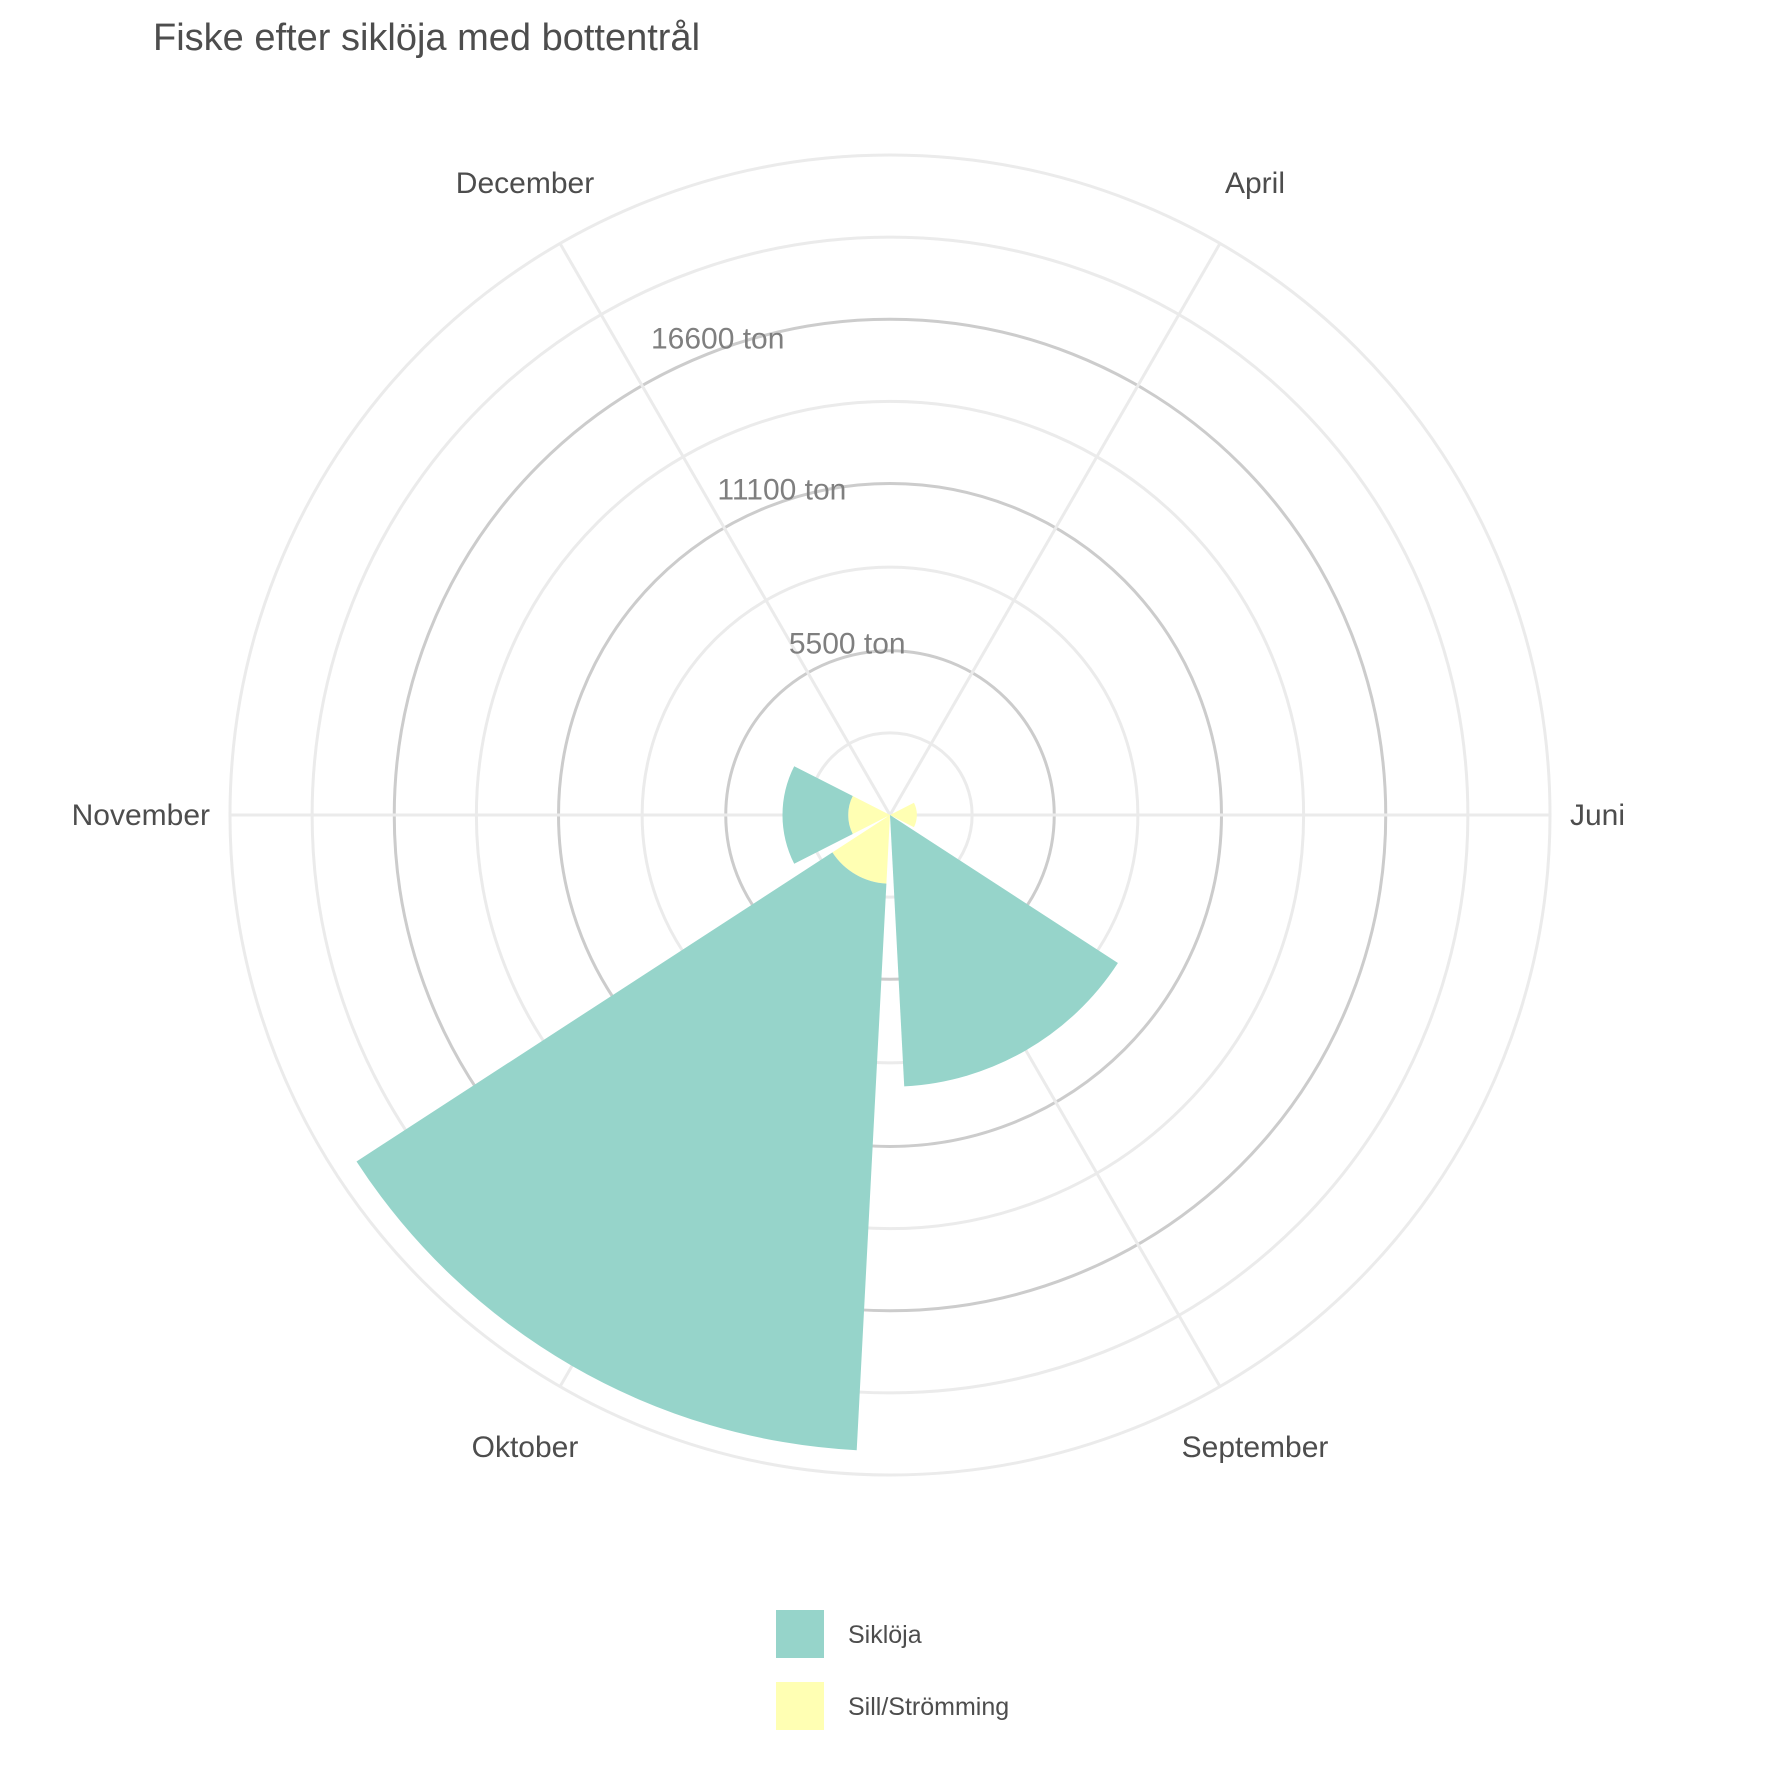 This screenshot has width=1771, height=1776. What do you see at coordinates (928, 1707) in the screenshot?
I see `legend-label: Sill/Strömming` at bounding box center [928, 1707].